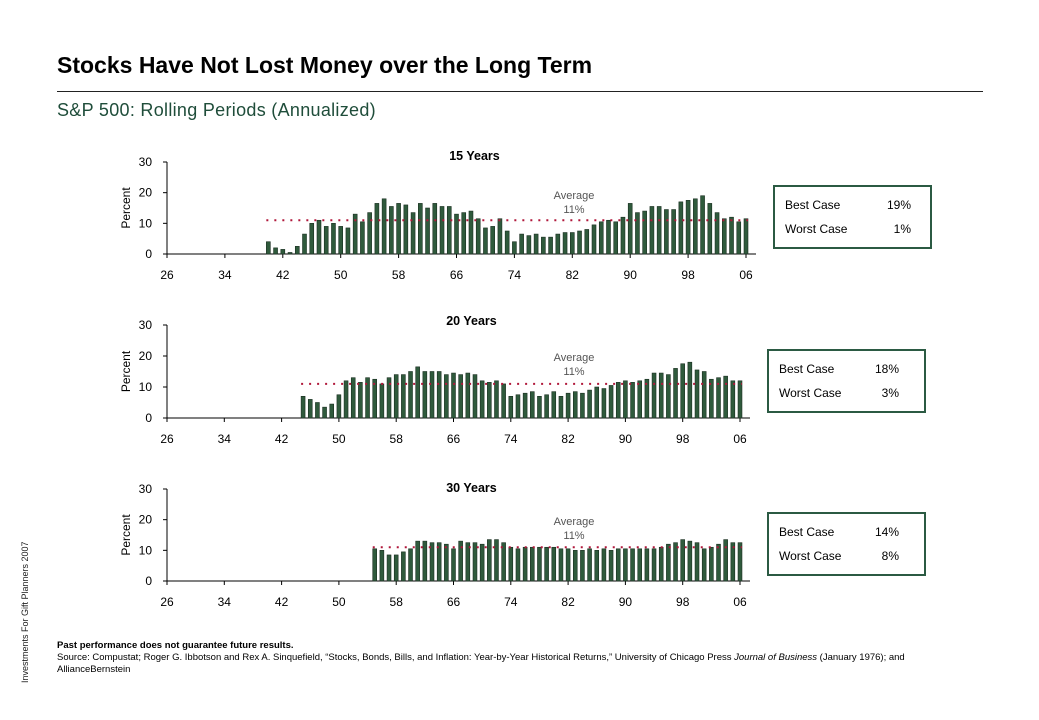  I want to click on worst-case-value: 1%, so click(902, 229).